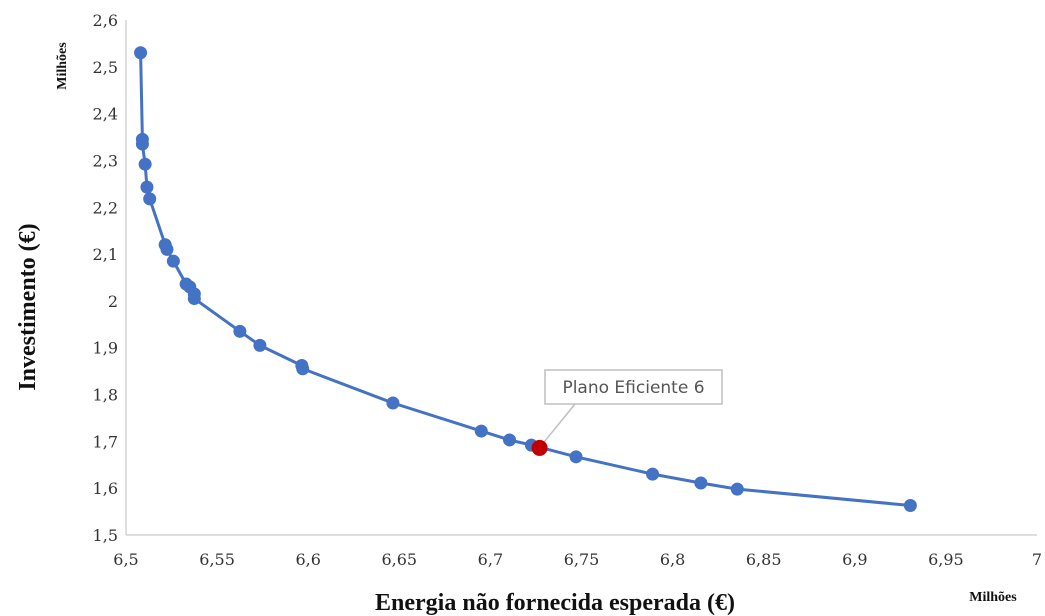 The image size is (1045, 616). I want to click on x-tick-label: 6,5, so click(125, 559).